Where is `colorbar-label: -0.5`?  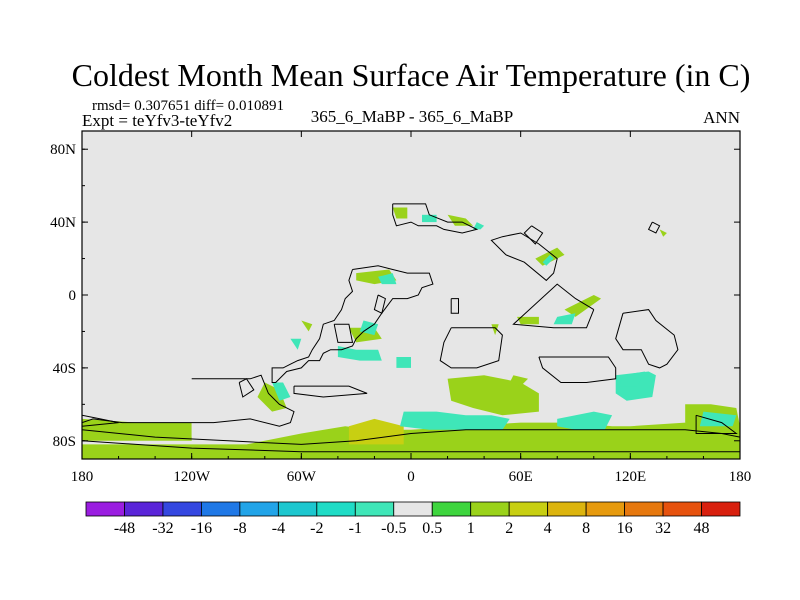 colorbar-label: -0.5 is located at coordinates (393, 528).